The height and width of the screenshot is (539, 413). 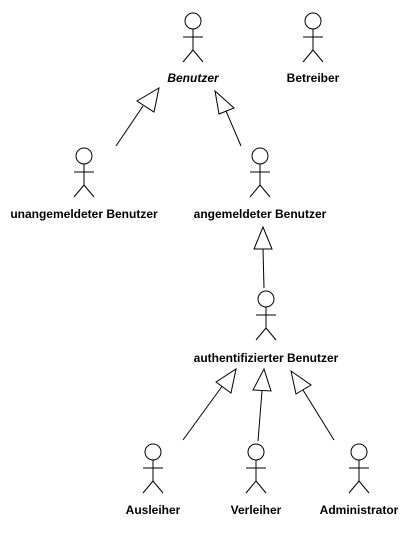 I want to click on actor-label: Betreiber, so click(x=313, y=78).